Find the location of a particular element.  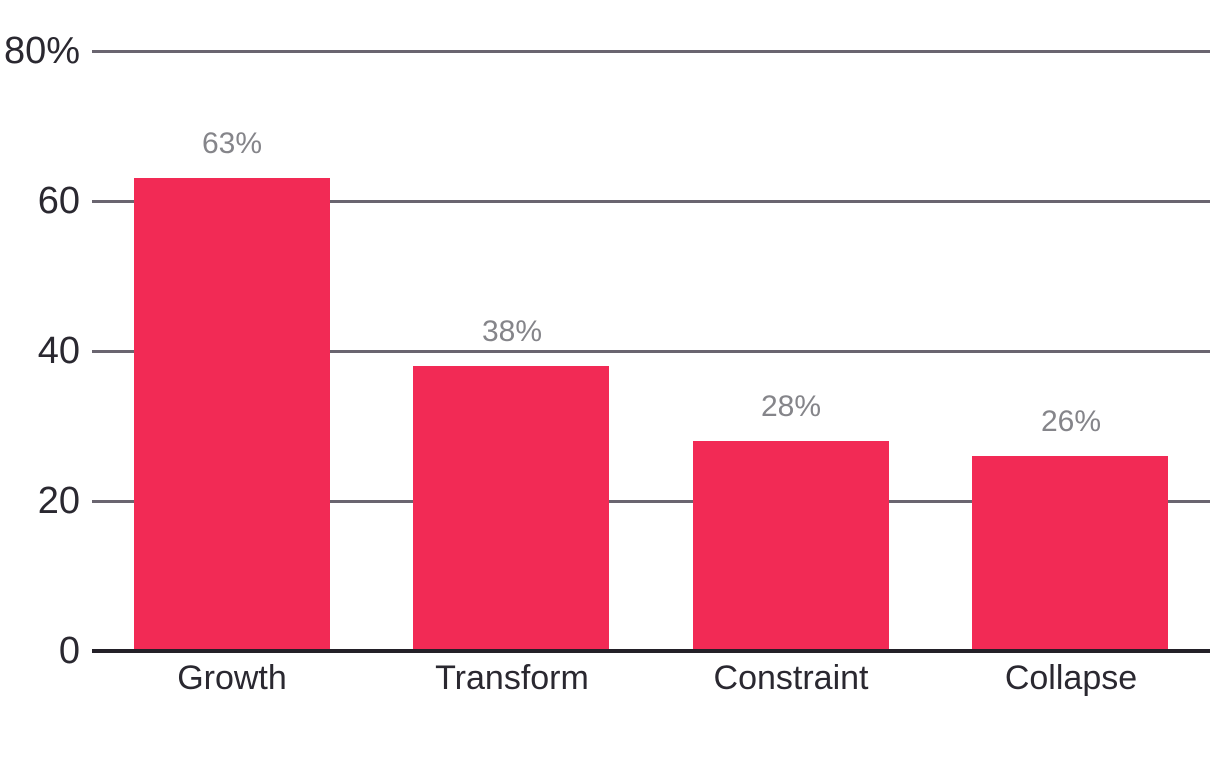

x-axis-line is located at coordinates (651, 651).